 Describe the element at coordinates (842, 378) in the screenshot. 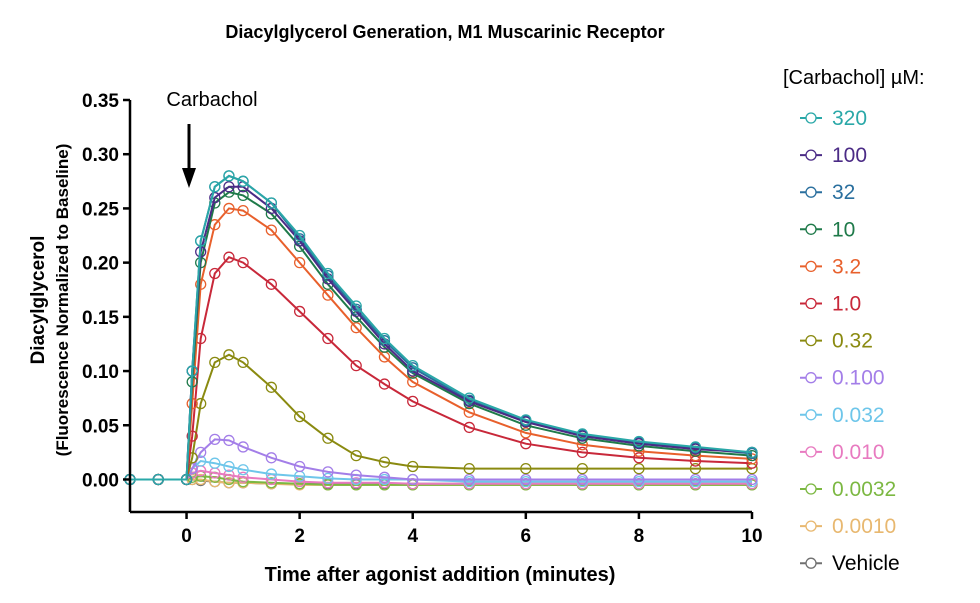

I see `legend-item-0.100: 0.100` at that location.